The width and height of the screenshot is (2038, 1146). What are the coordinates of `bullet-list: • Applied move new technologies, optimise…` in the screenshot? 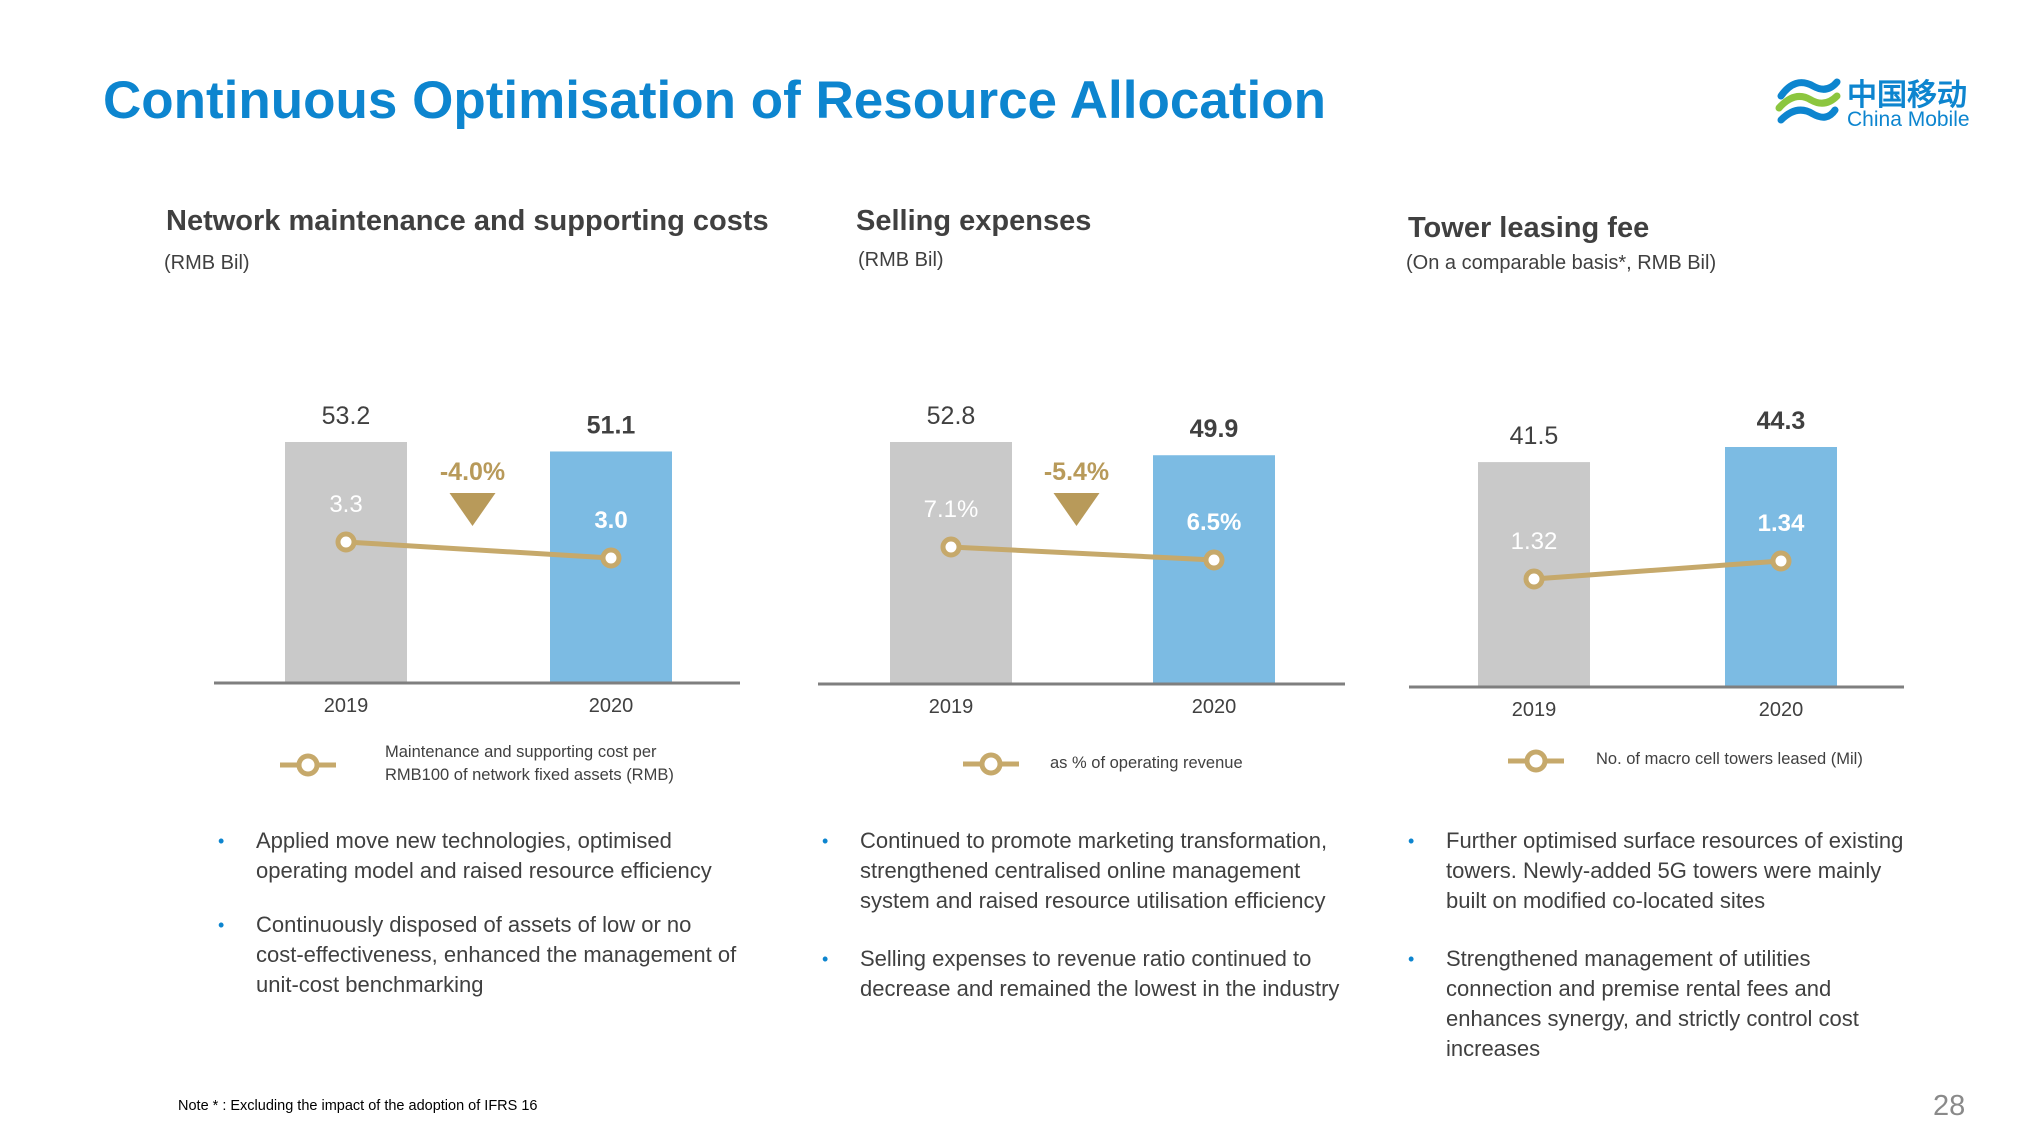 It's located at (478, 925).